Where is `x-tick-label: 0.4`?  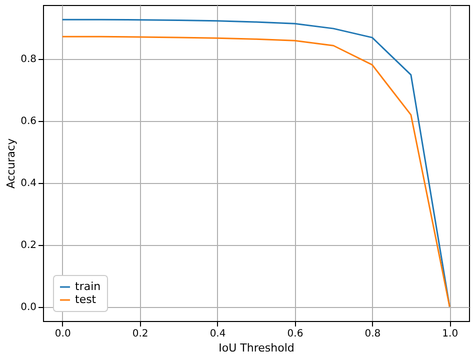 x-tick-label: 0.4 is located at coordinates (218, 334).